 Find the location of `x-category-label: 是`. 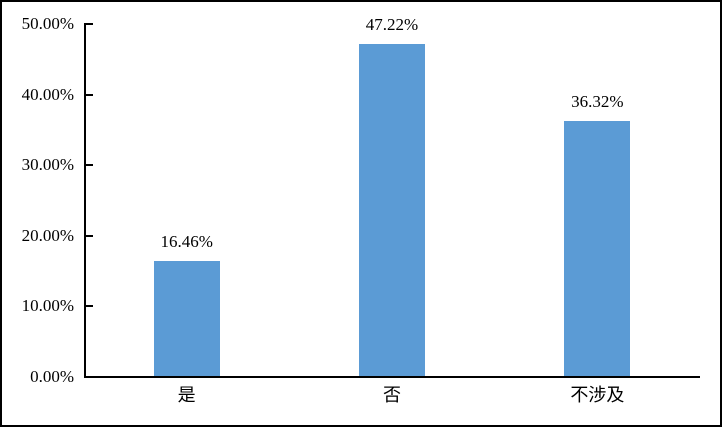

x-category-label: 是 is located at coordinates (186, 395).